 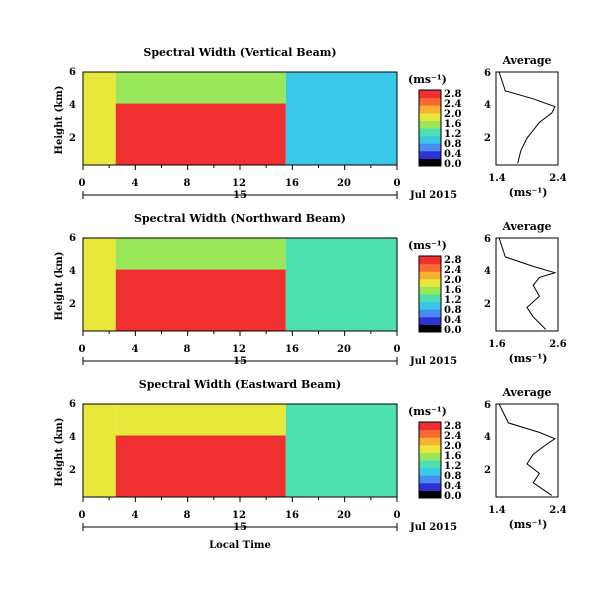 What do you see at coordinates (240, 450) in the screenshot?
I see `heatmap` at bounding box center [240, 450].